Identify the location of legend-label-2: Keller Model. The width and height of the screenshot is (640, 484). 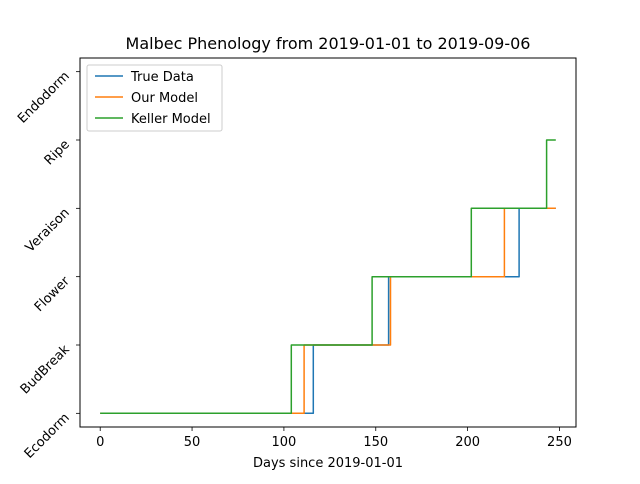
(171, 119).